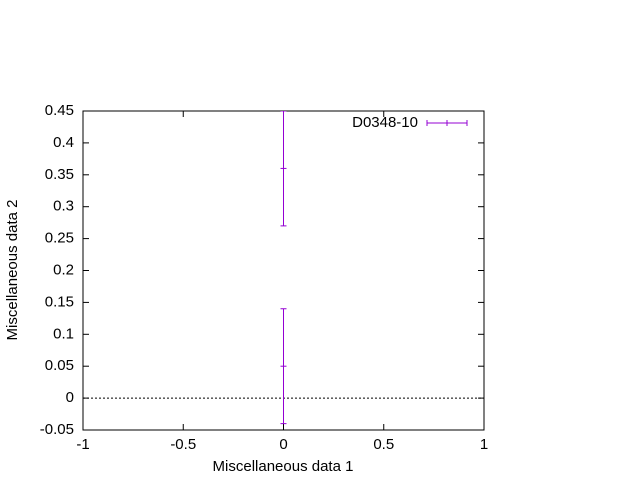  What do you see at coordinates (63, 206) in the screenshot?
I see `y-tick-label: 0.3` at bounding box center [63, 206].